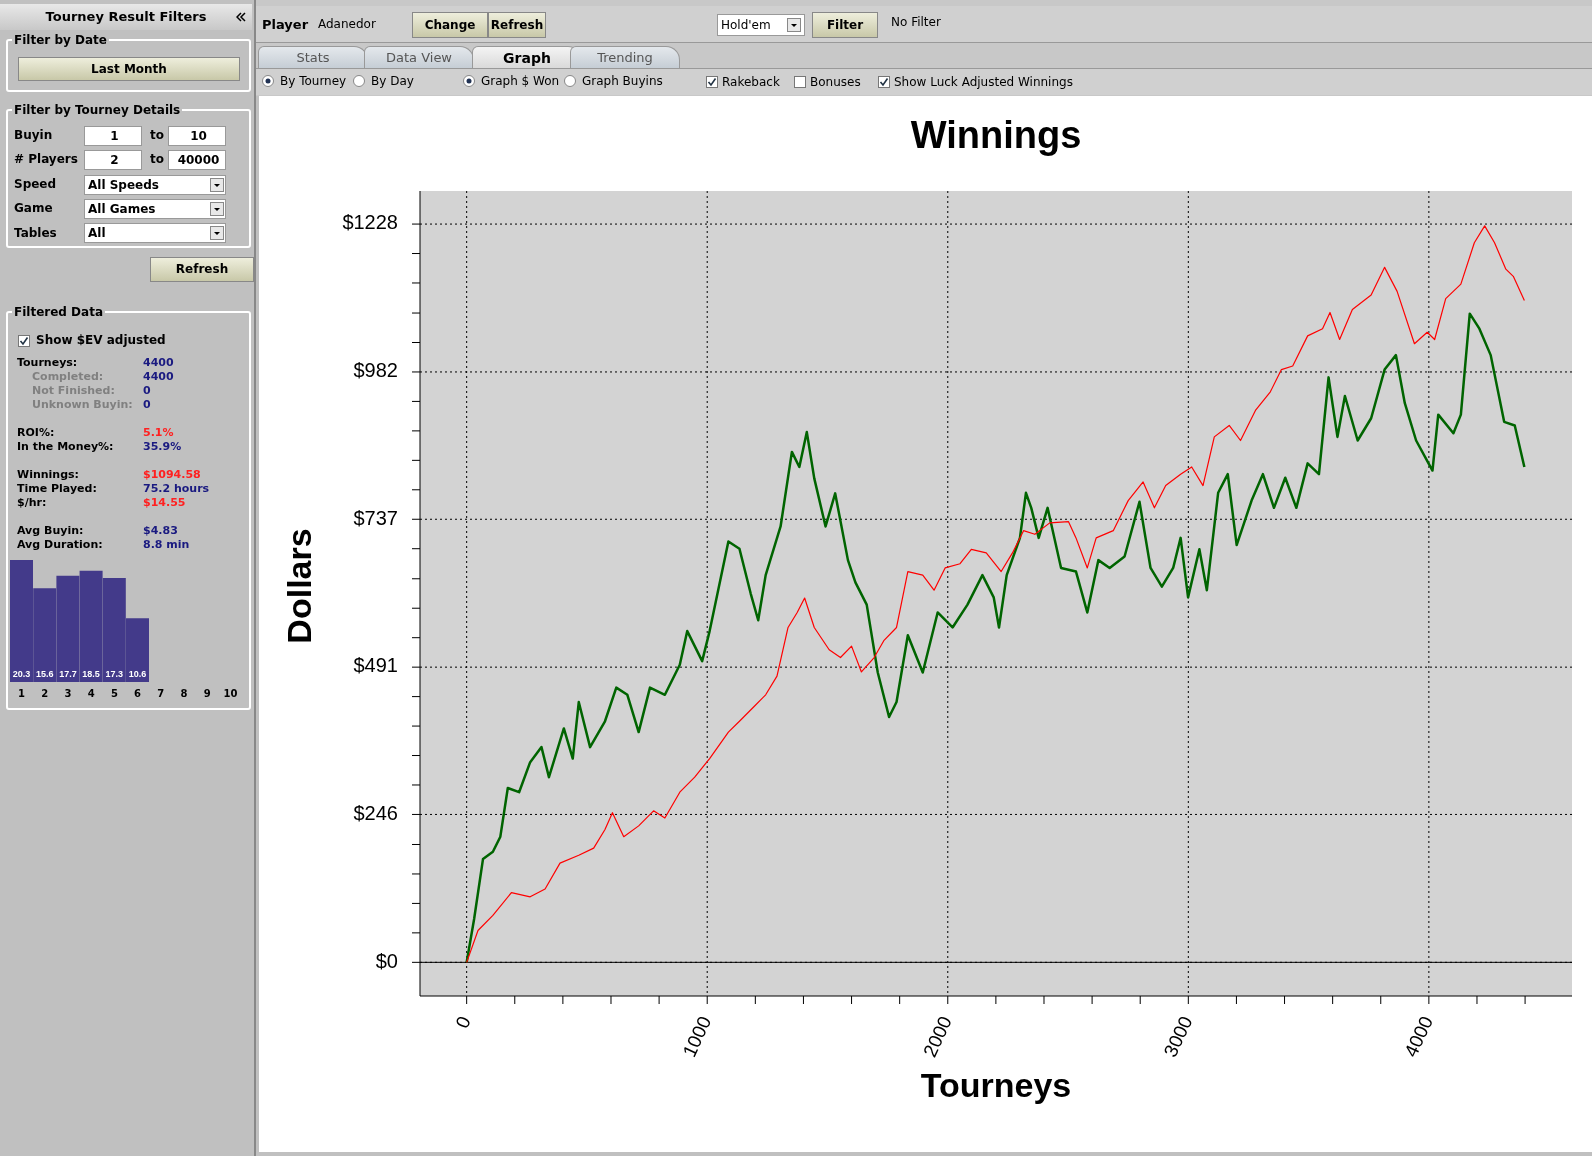 This screenshot has width=1592, height=1156. I want to click on text: Tables, so click(35, 233).